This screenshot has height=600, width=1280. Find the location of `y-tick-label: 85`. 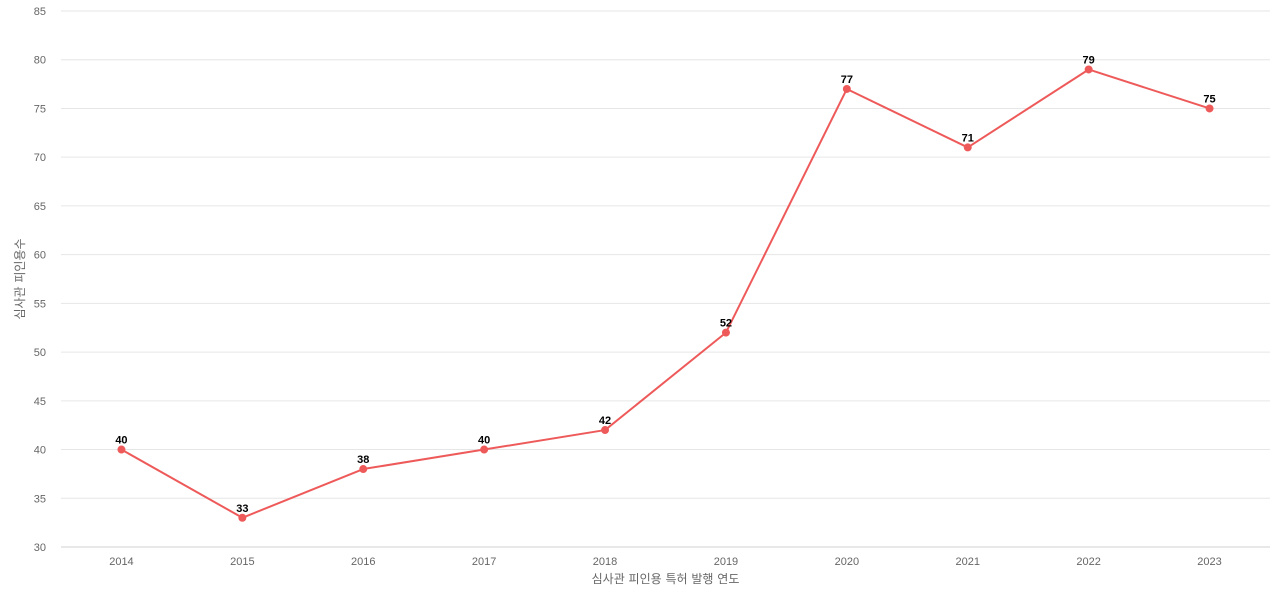

y-tick-label: 85 is located at coordinates (40, 12).